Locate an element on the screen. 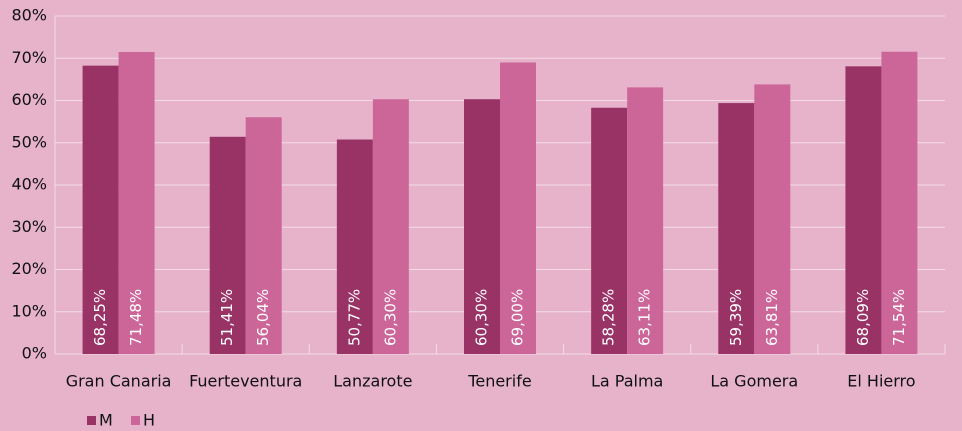 The width and height of the screenshot is (962, 431). y-tick-label: 0% is located at coordinates (34, 353).